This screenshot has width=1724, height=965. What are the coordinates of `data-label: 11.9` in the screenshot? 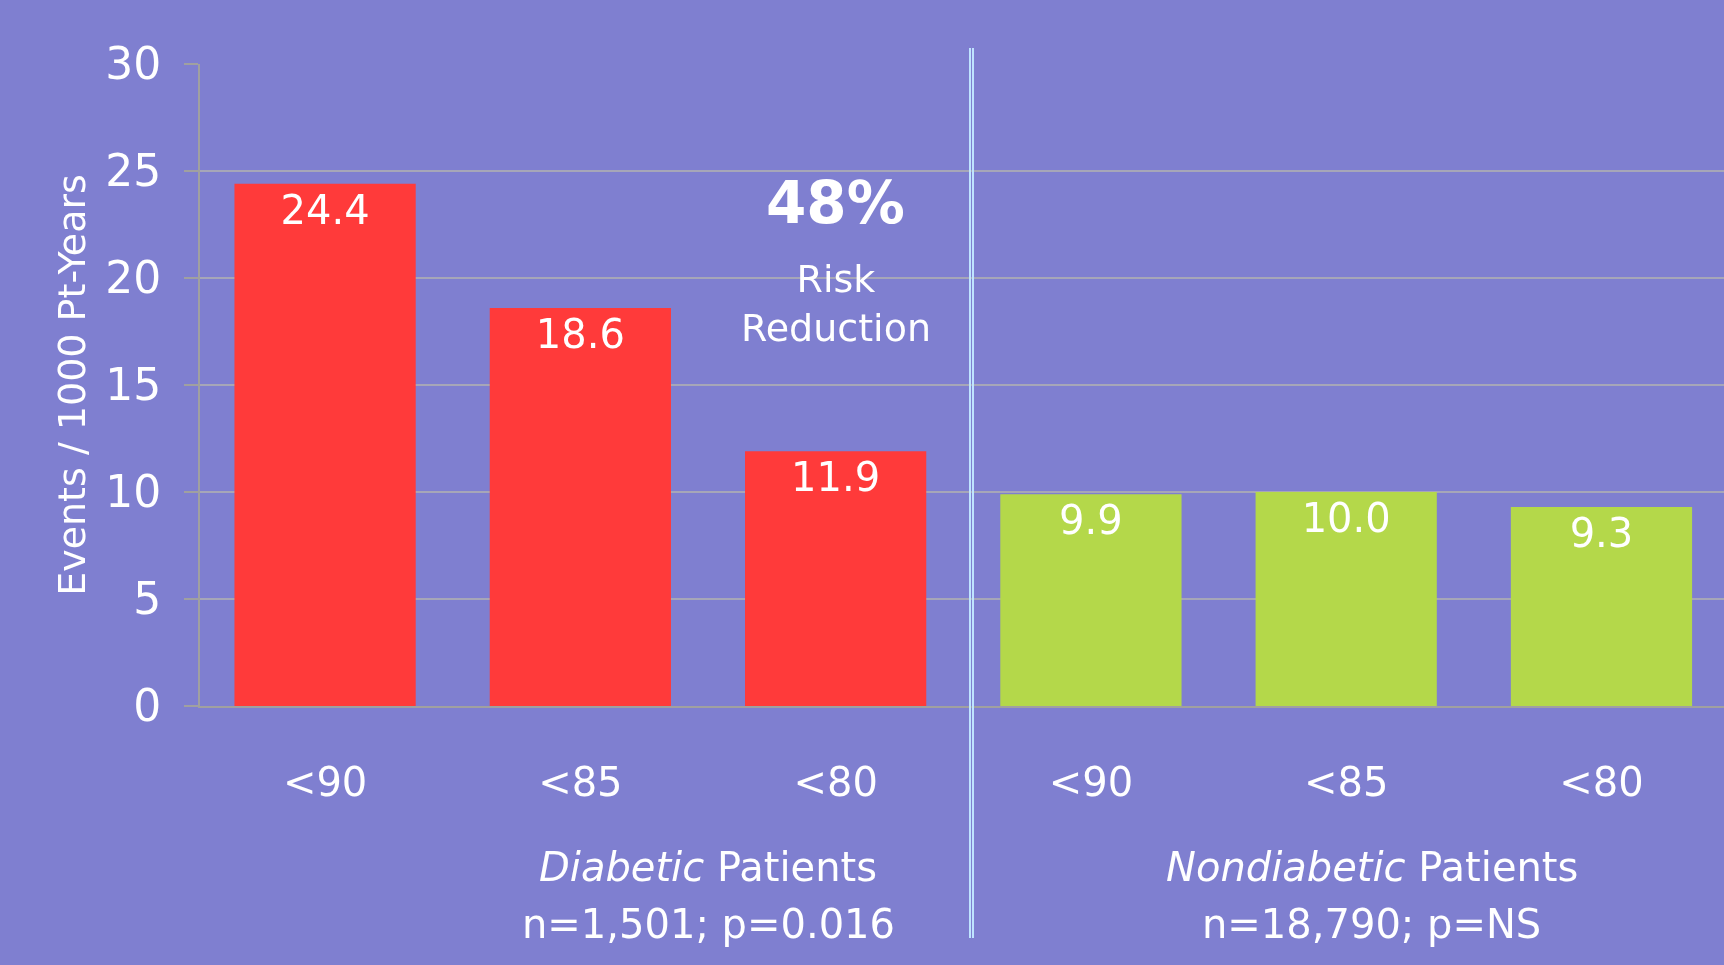 It's located at (836, 477).